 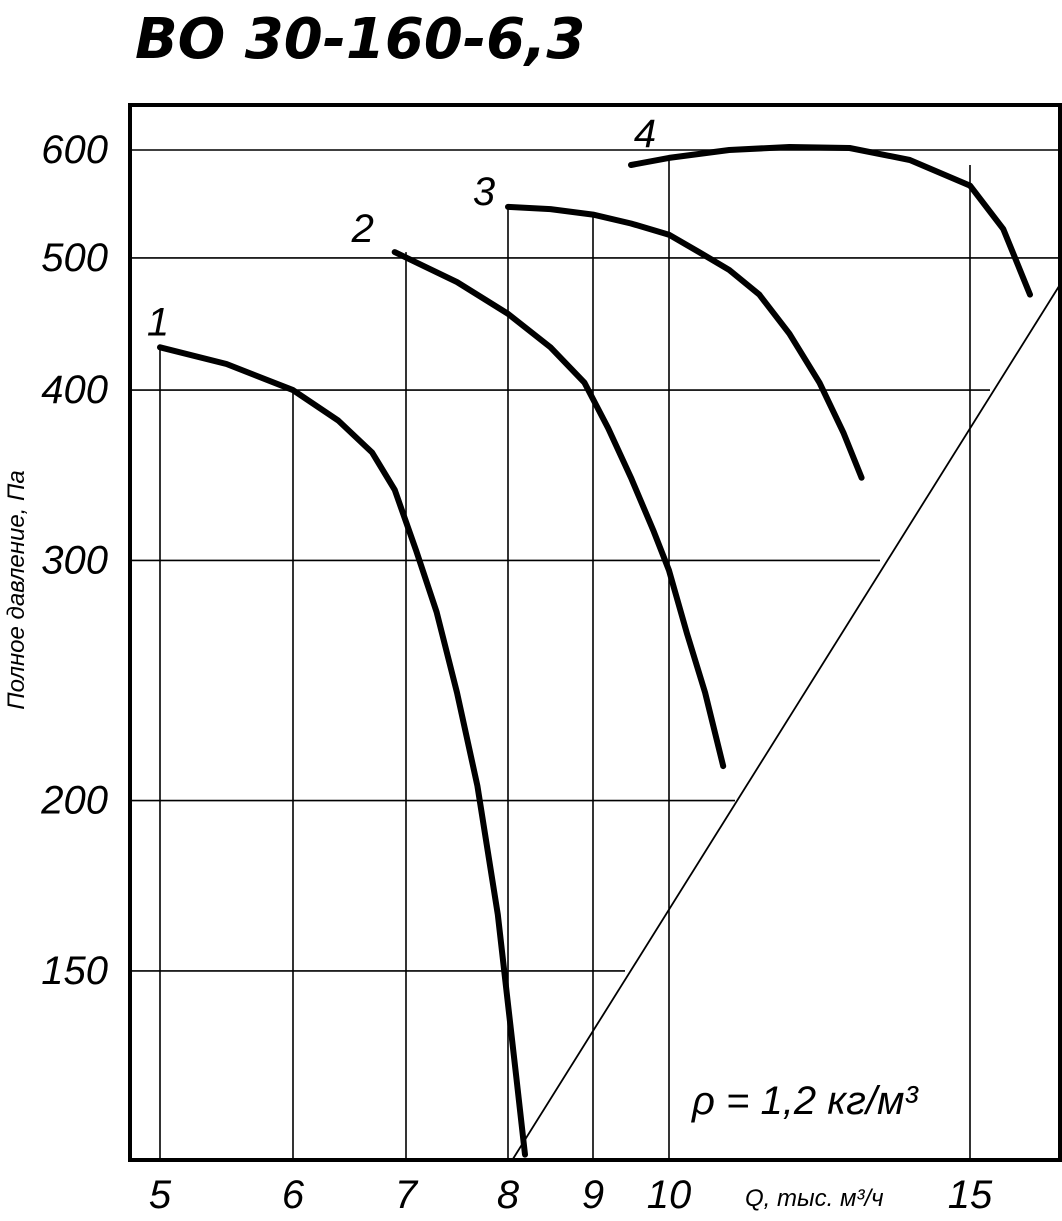 I want to click on x-tick-label-8: 8, so click(x=508, y=1195).